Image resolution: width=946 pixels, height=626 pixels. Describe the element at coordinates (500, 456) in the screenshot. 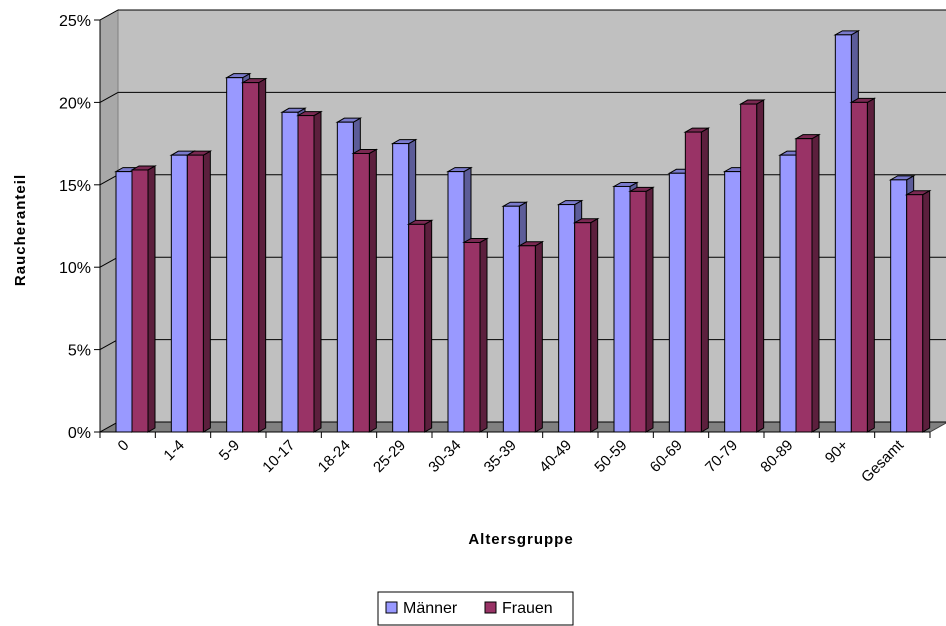

I see `x-tick-label: 35-39` at that location.